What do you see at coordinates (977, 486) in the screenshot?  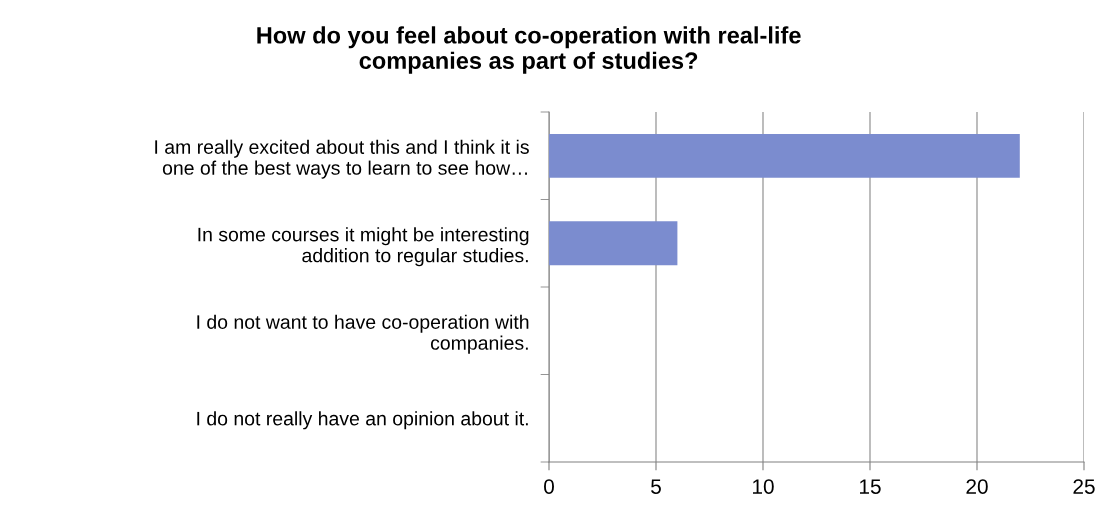 I see `x-tick-label: 20` at bounding box center [977, 486].